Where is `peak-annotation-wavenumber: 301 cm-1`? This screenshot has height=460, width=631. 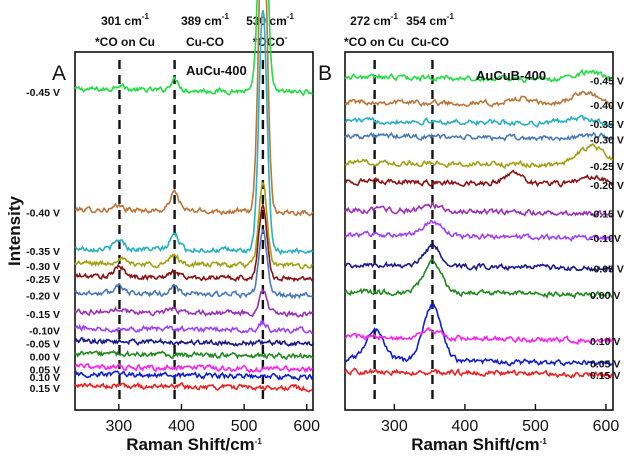
peak-annotation-wavenumber: 301 cm-1 is located at coordinates (125, 20).